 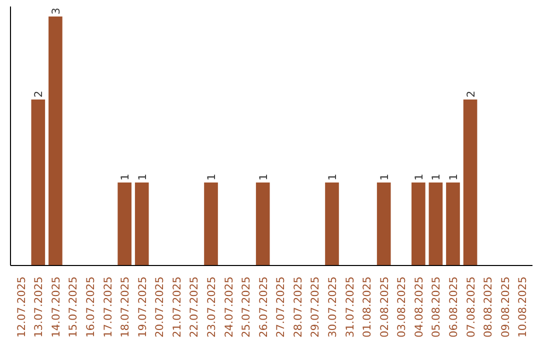 I want to click on x-tick-label: 03.08.2025, so click(x=401, y=307).